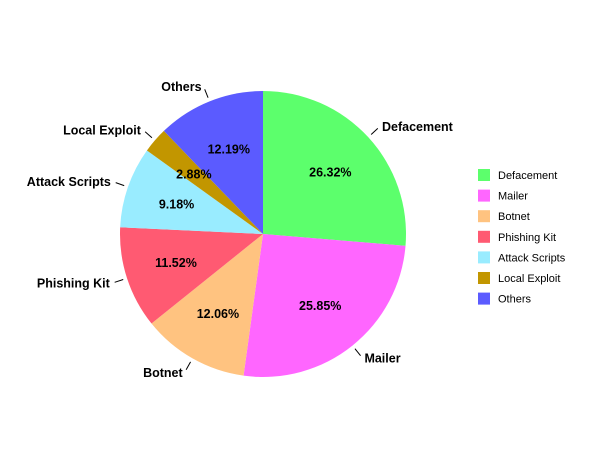 Image resolution: width=600 pixels, height=468 pixels. What do you see at coordinates (382, 359) in the screenshot?
I see `slice-name-label-mailer: Mailer` at bounding box center [382, 359].